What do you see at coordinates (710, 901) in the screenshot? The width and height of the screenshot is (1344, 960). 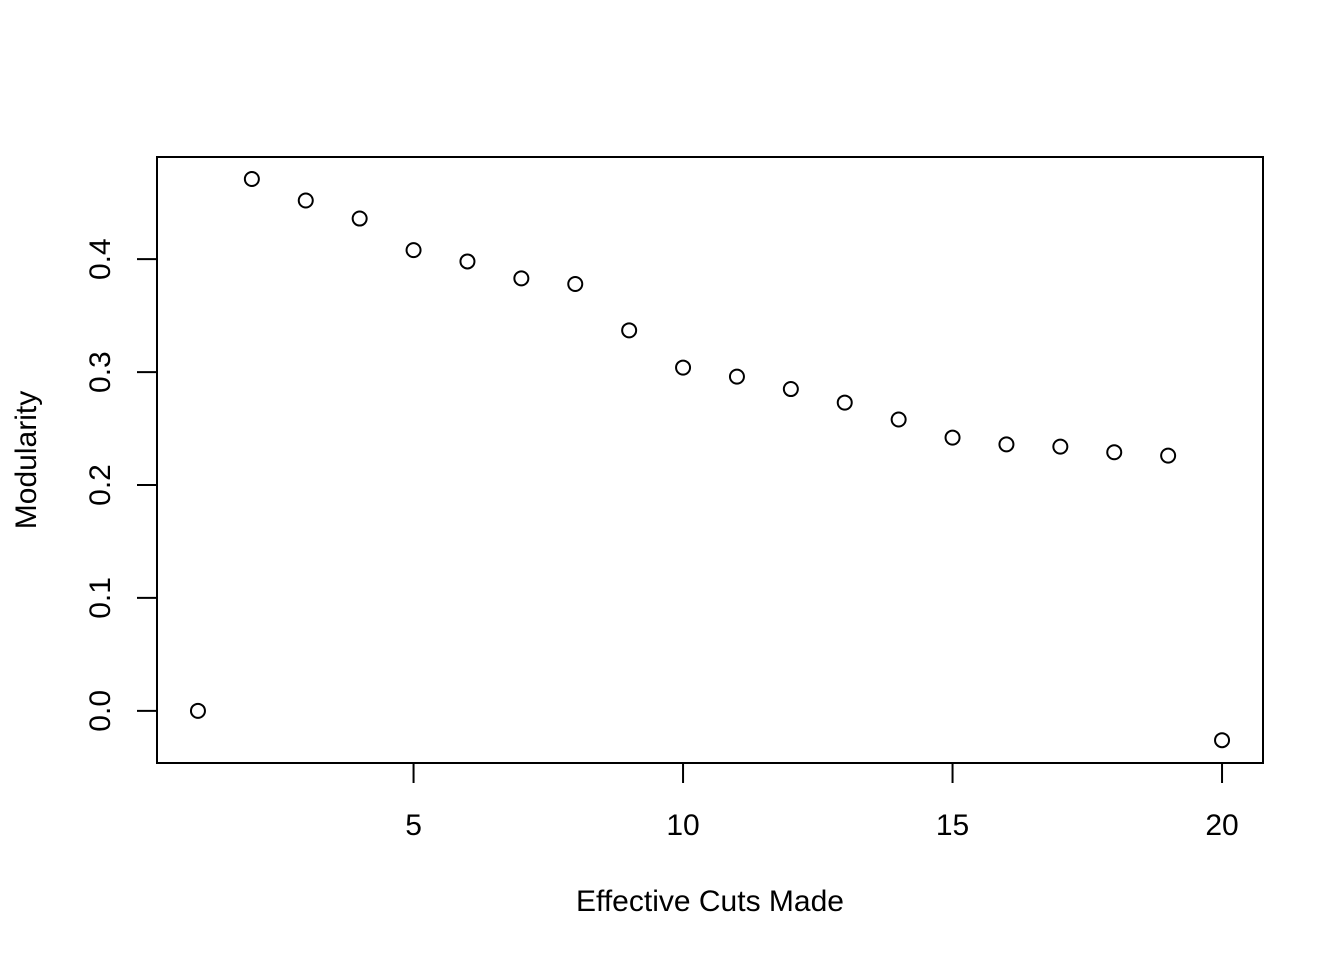 I see `x-axis-title: Effective Cuts Made` at bounding box center [710, 901].